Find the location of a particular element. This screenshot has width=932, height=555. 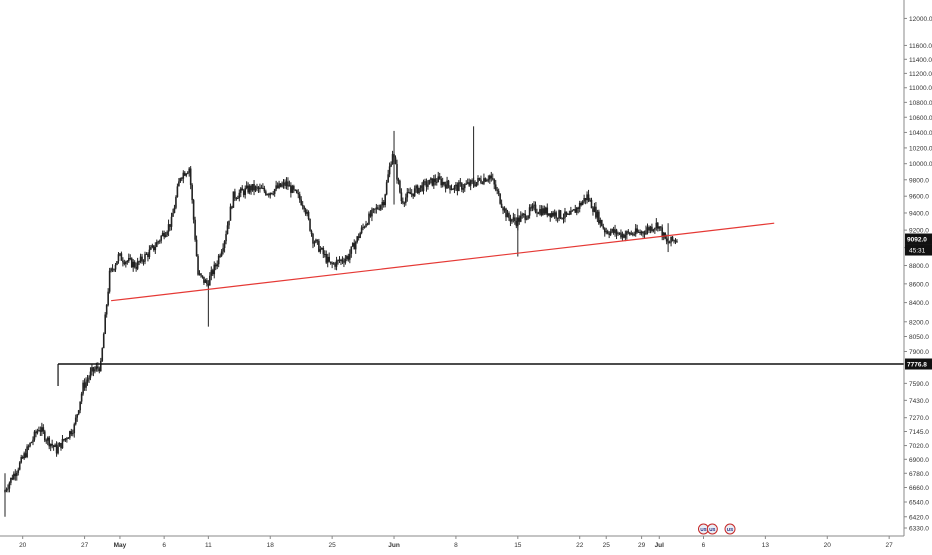

current-price-label: 9092.0 is located at coordinates (917, 240).